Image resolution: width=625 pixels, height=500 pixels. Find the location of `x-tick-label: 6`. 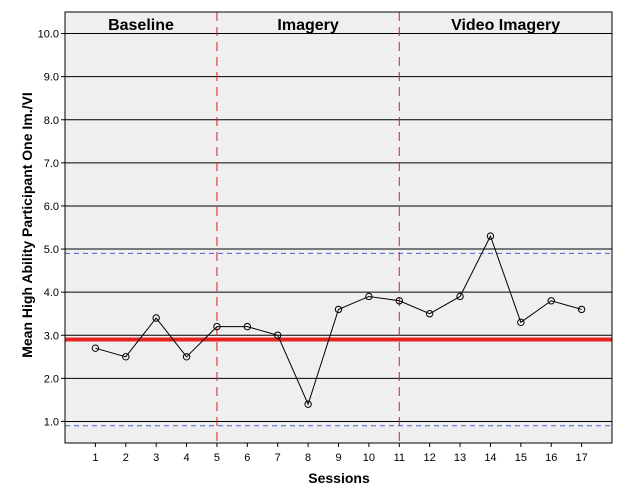

x-tick-label: 6 is located at coordinates (247, 458).